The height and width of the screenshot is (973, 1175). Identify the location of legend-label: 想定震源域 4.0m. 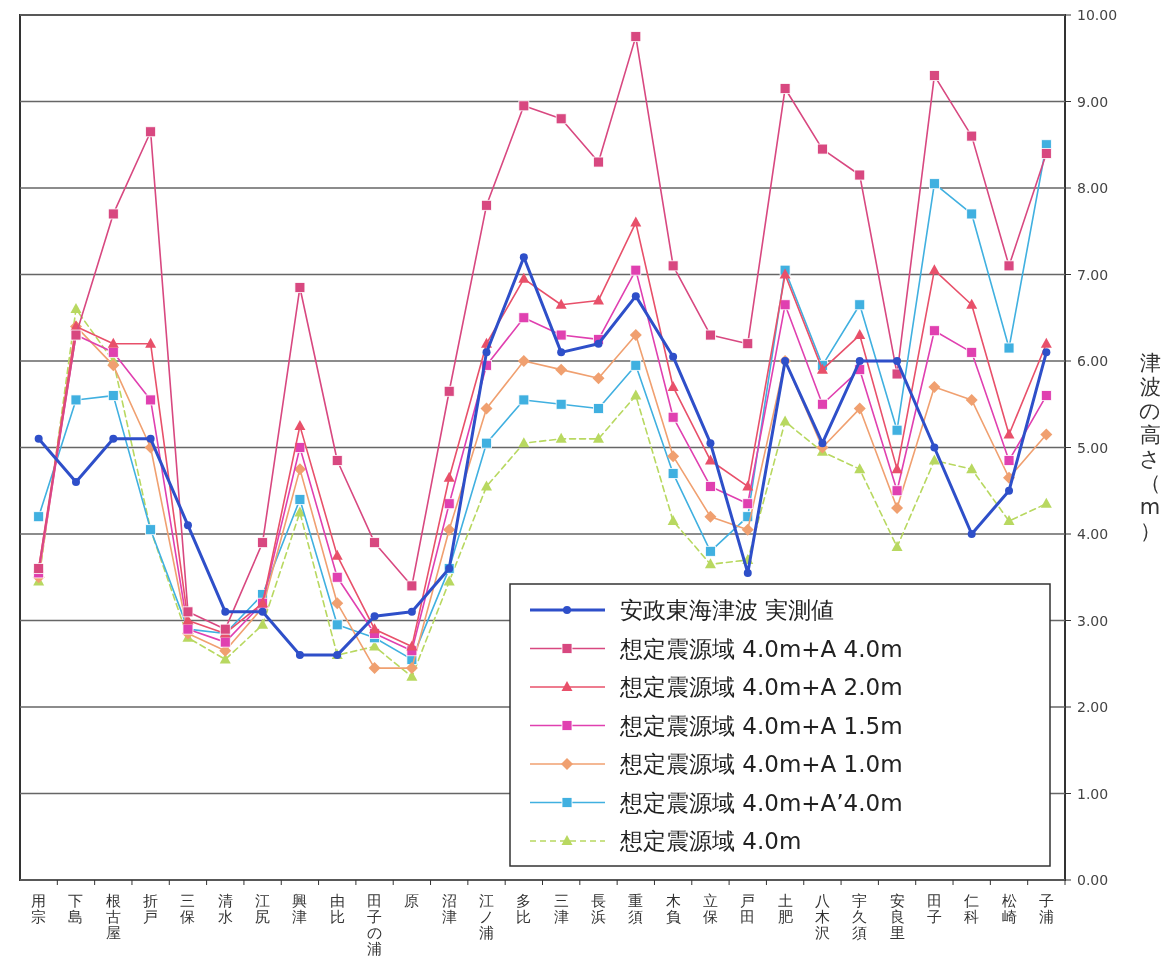
(710, 841).